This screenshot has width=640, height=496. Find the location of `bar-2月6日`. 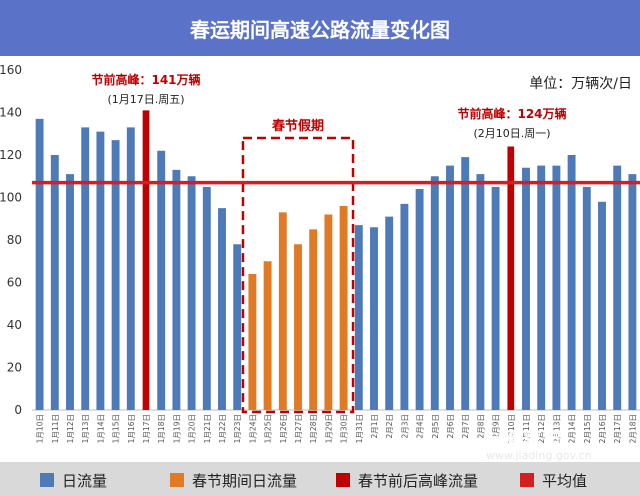

bar-2月6日 is located at coordinates (450, 287).